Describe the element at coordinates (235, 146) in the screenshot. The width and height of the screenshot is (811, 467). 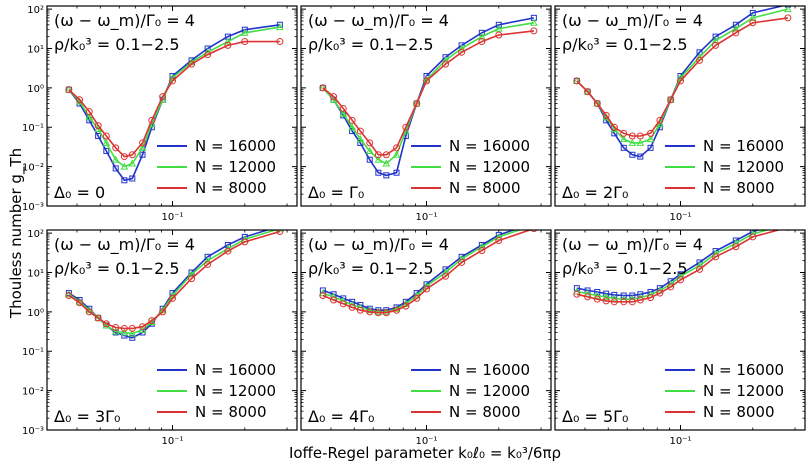
I see `legend-label-1: N = 16000` at that location.